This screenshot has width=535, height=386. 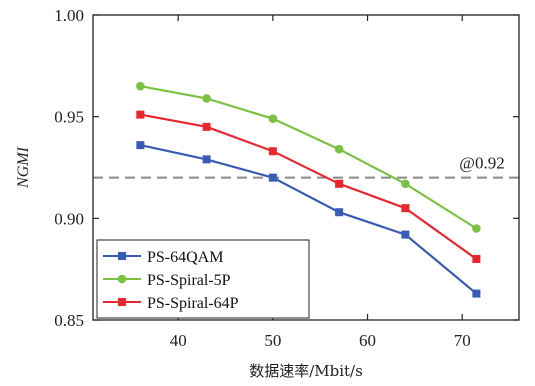 I want to click on legend-marker-ps-spiral-5p, so click(x=122, y=279).